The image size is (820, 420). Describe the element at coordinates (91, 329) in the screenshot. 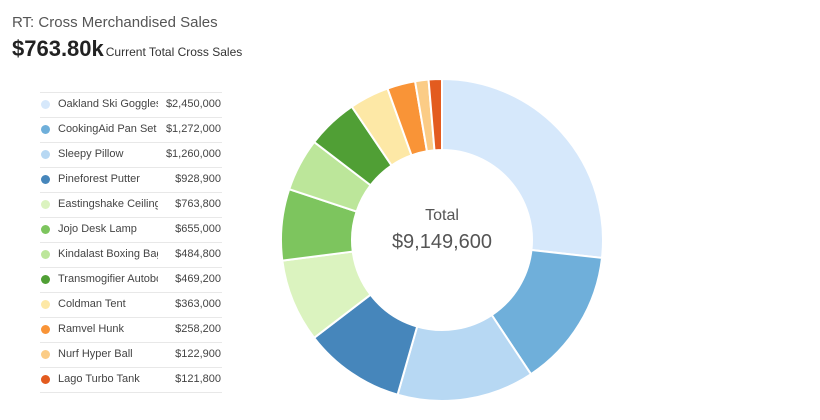

I see `legend-label: Ramvel Hunk` at that location.